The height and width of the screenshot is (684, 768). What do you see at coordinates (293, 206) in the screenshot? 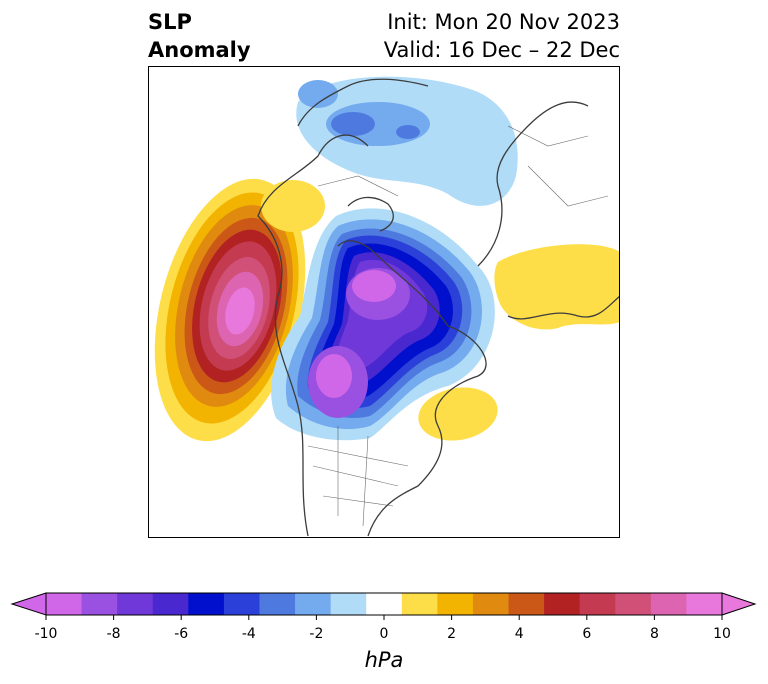
I see `alaska-positive-anomaly` at bounding box center [293, 206].